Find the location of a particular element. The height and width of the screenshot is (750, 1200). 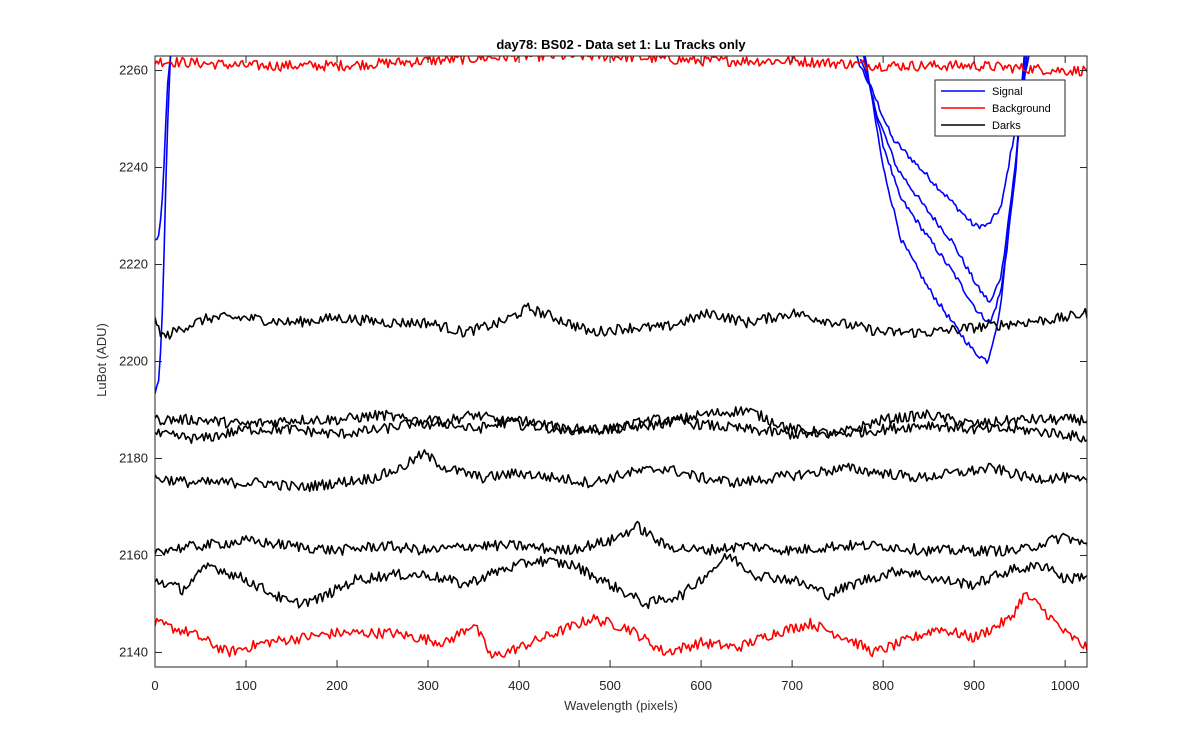

x-tick-label: 500 is located at coordinates (610, 685).